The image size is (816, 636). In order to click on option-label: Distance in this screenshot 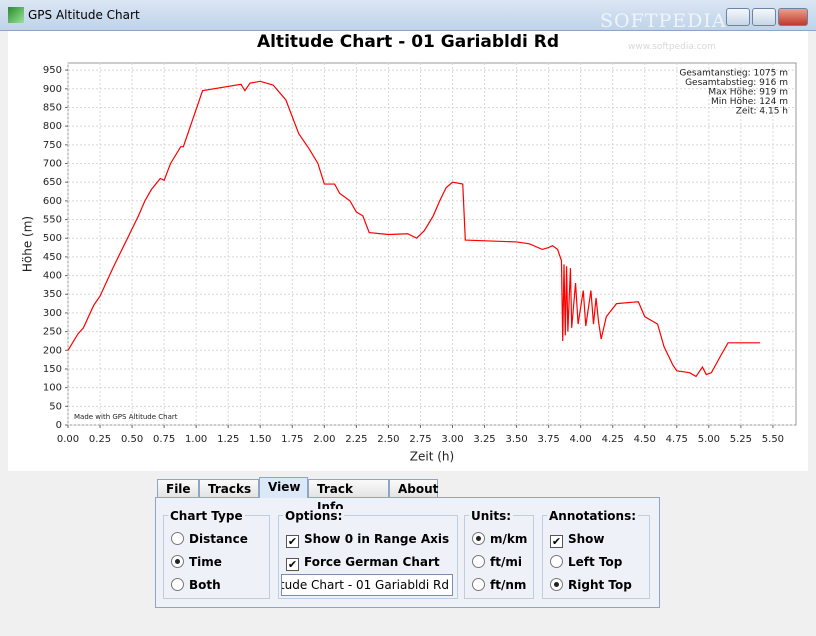, I will do `click(218, 539)`.